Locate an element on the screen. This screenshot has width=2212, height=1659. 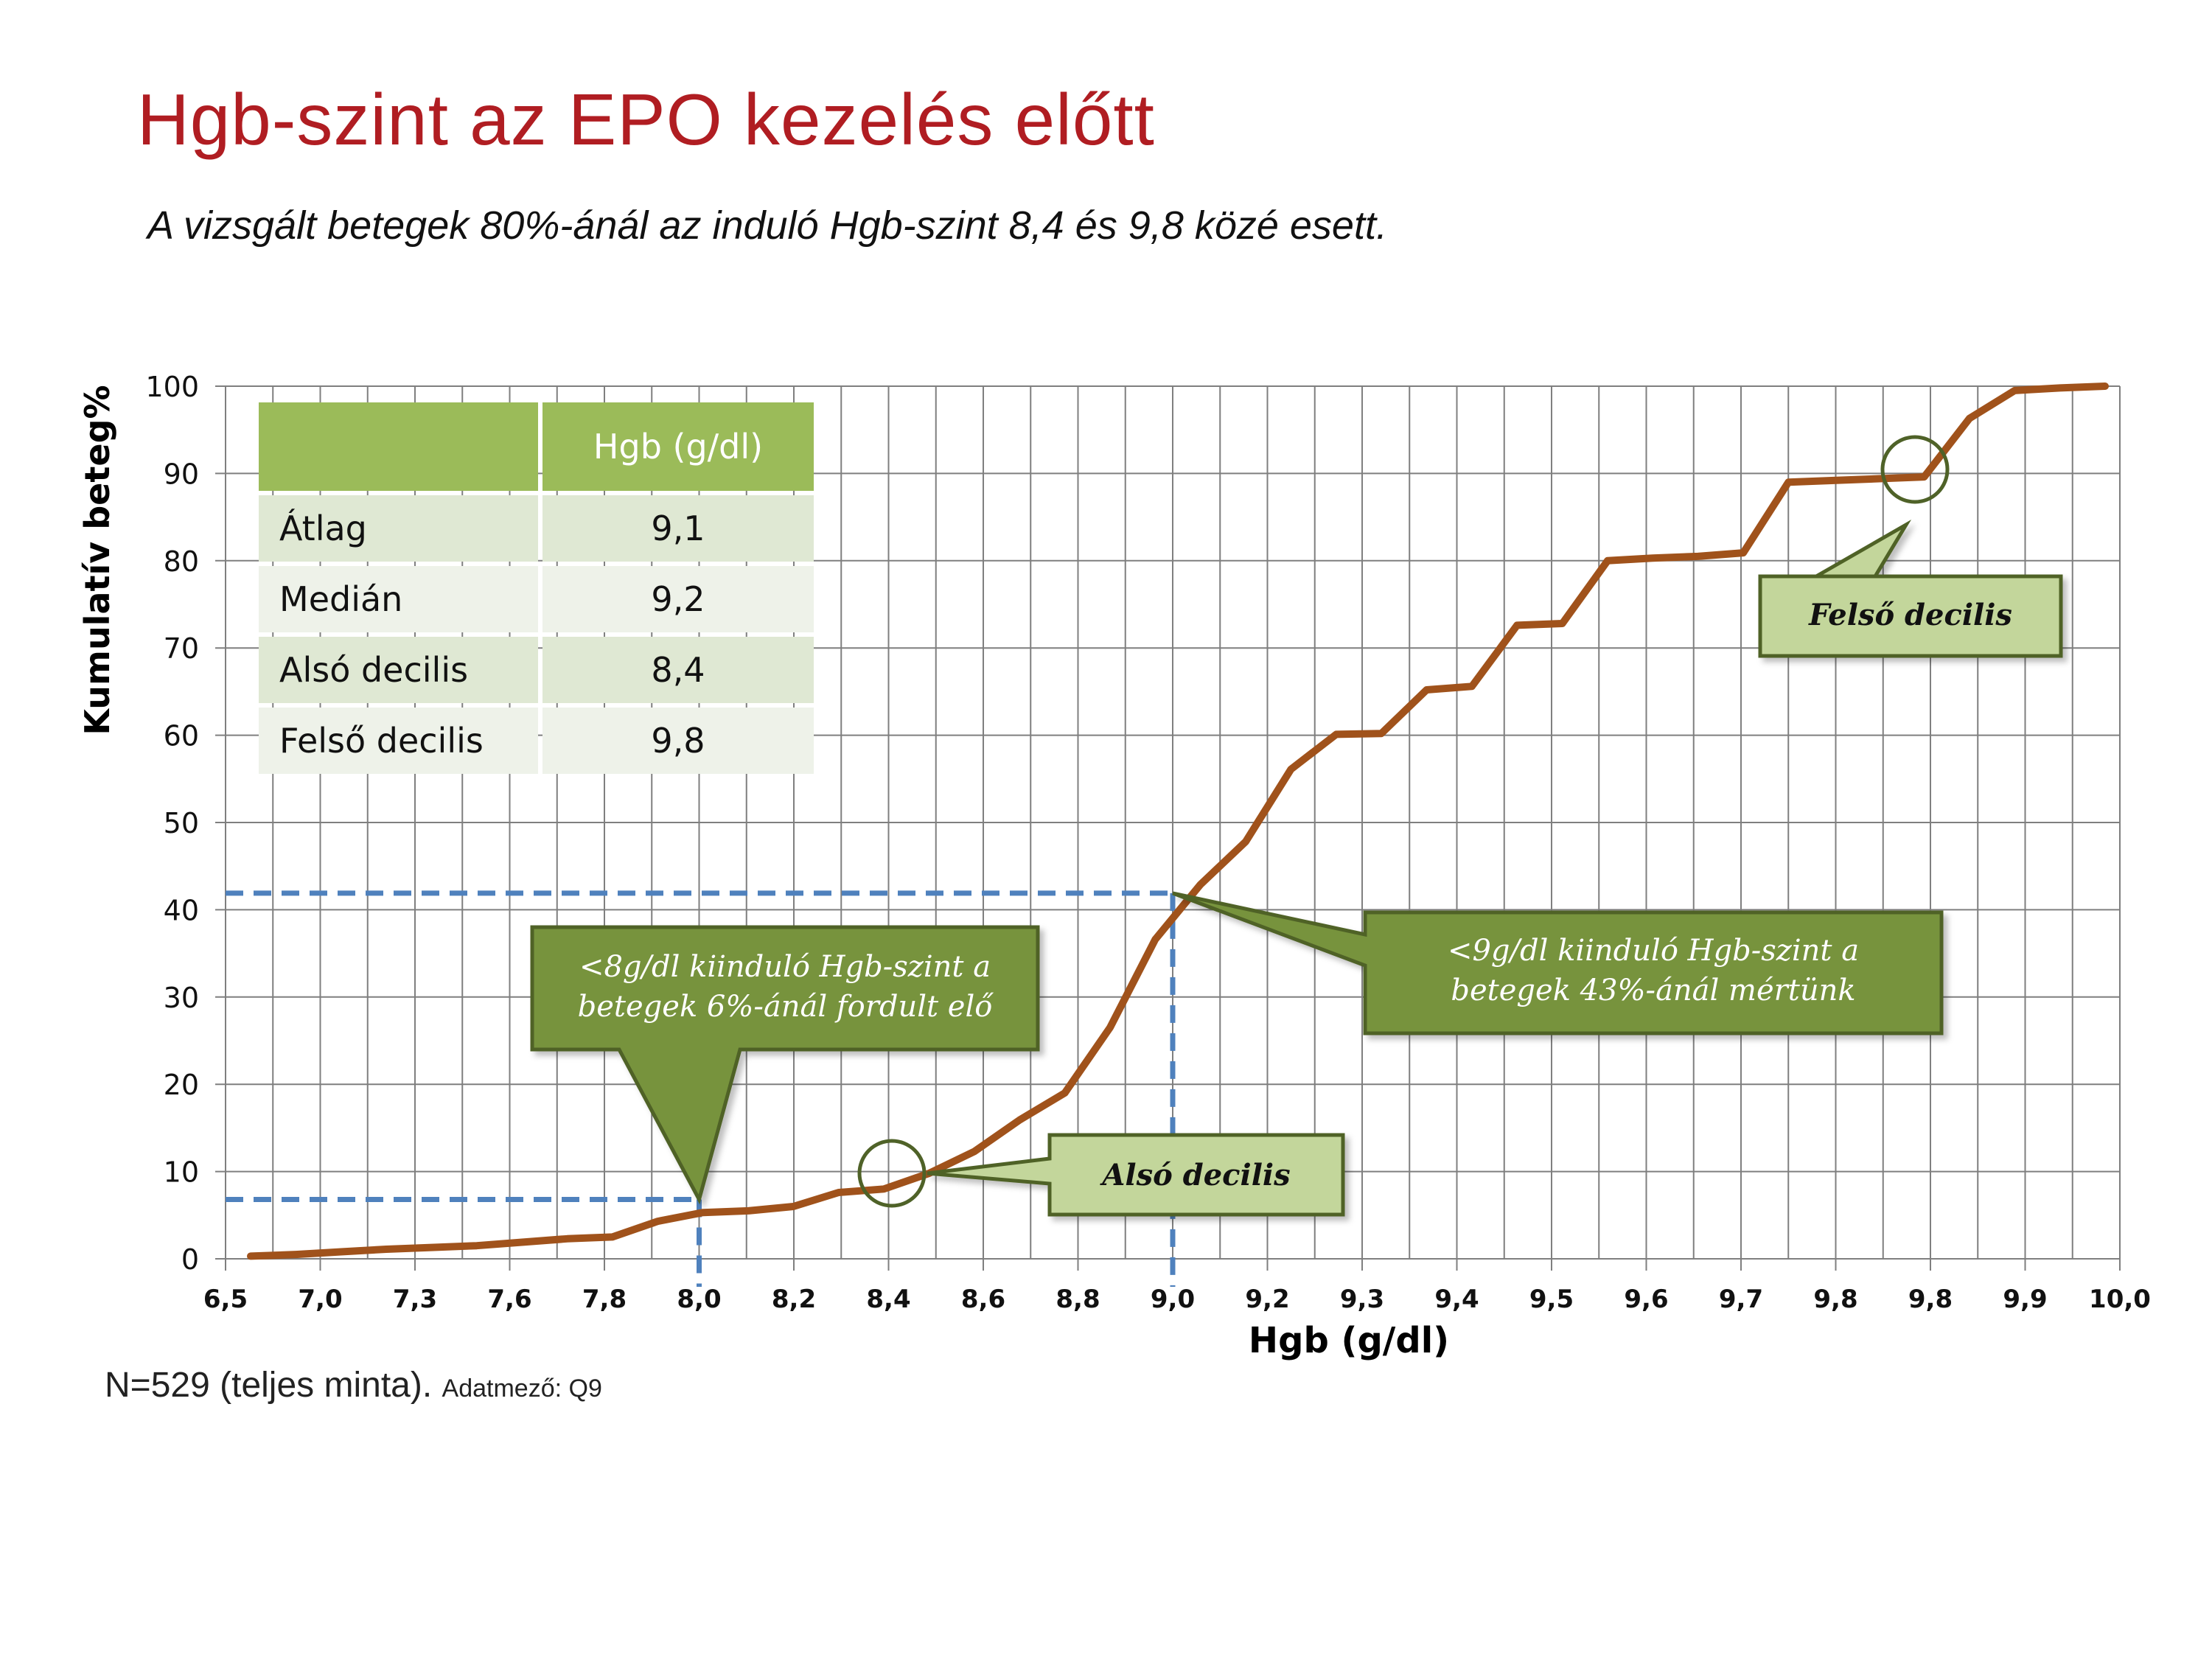
y-tick-labels: 0 10 20 30 40 50 60 70 80 90 100 is located at coordinates (172, 823).